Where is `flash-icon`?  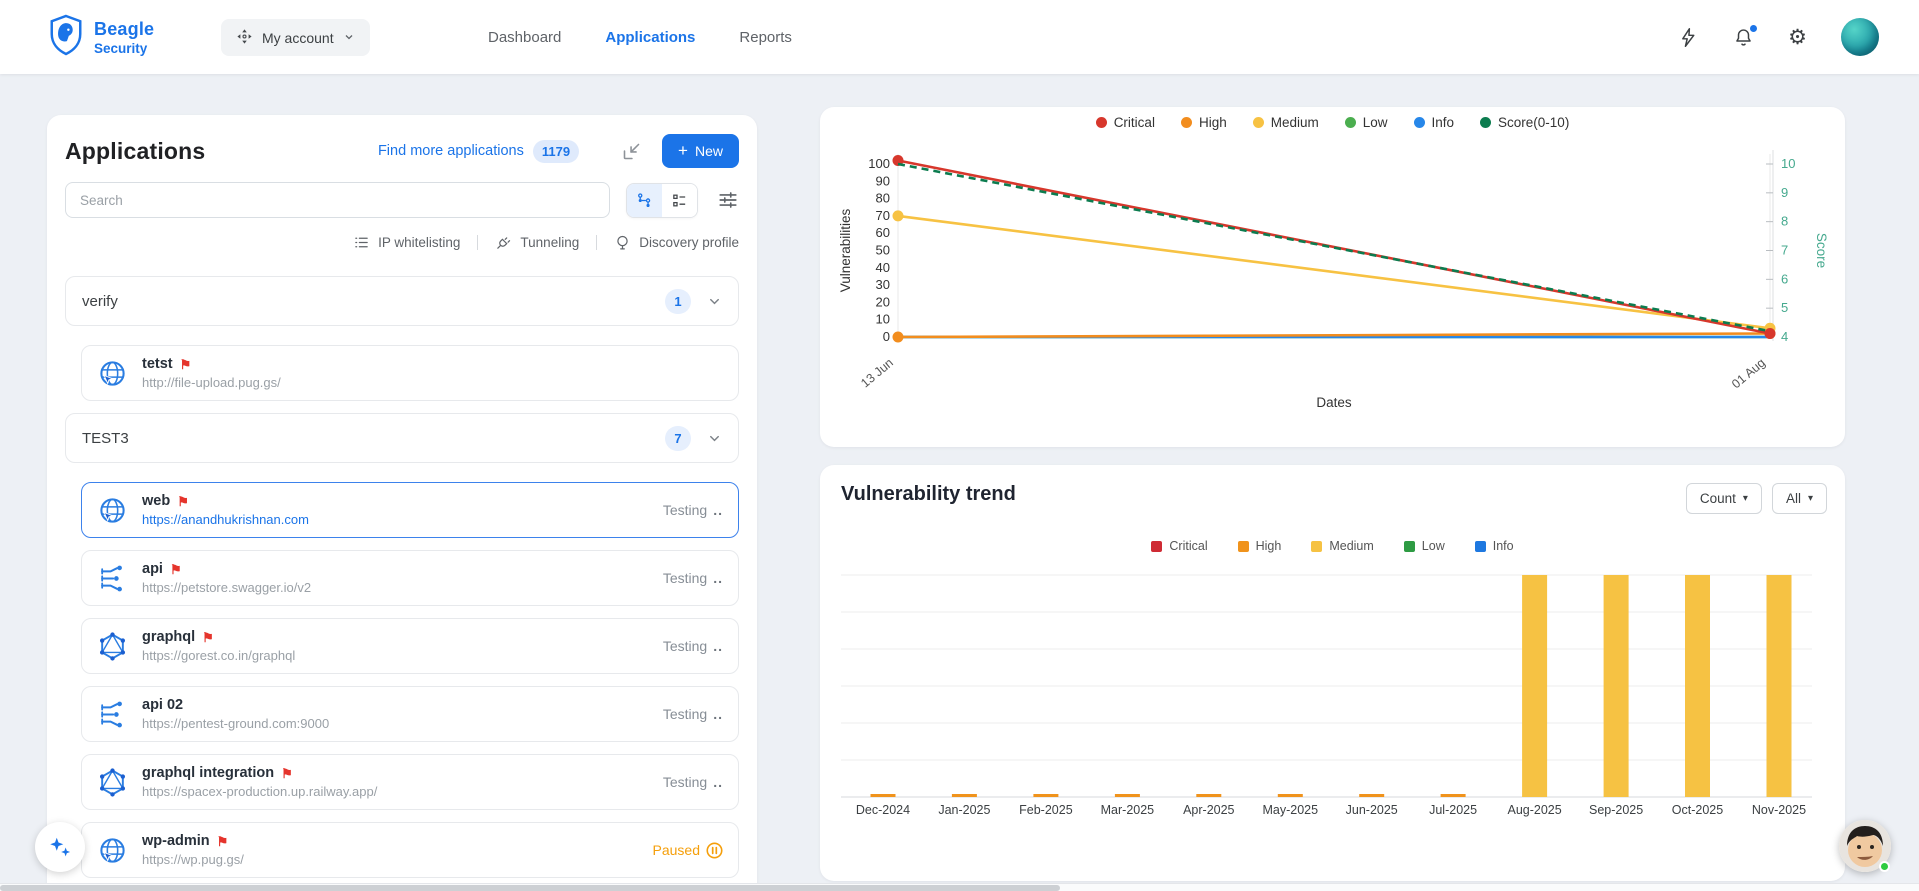
flash-icon is located at coordinates (1688, 37).